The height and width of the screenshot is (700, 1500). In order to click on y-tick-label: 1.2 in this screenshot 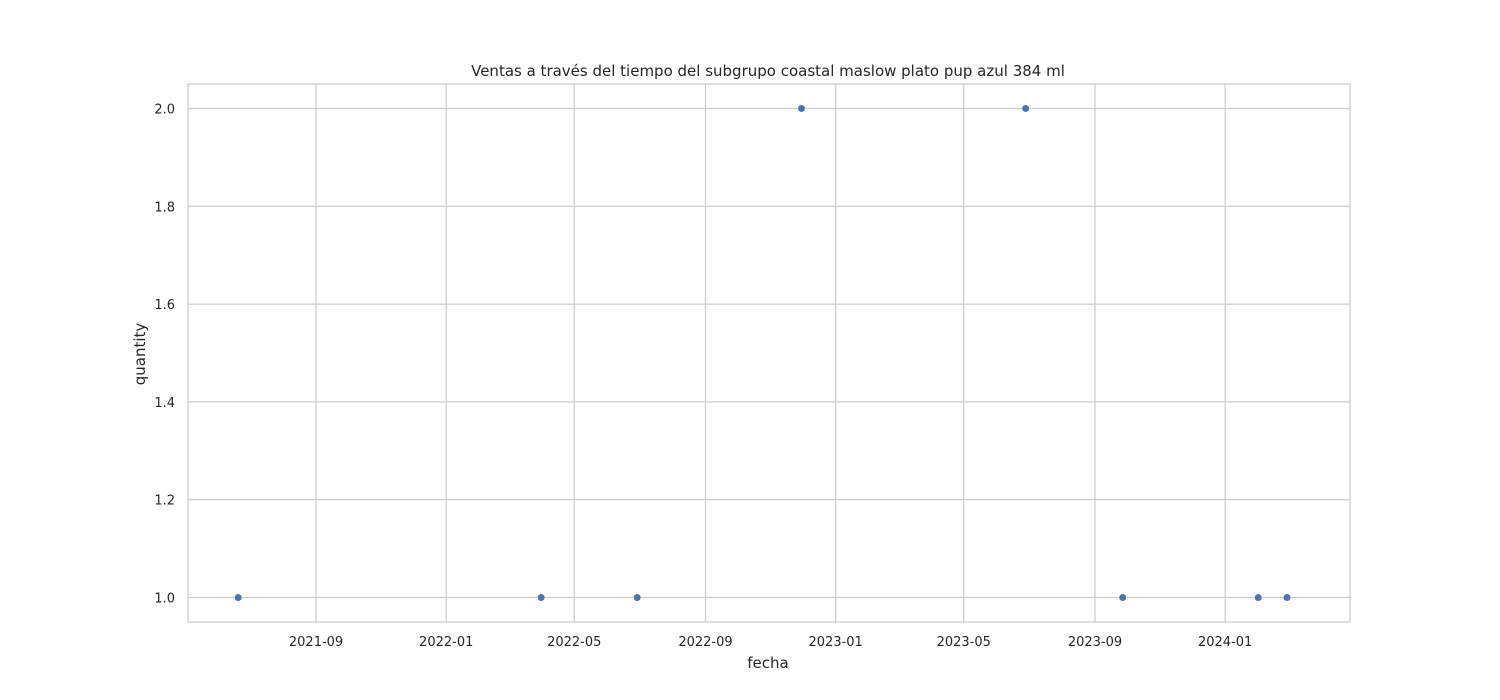, I will do `click(164, 501)`.